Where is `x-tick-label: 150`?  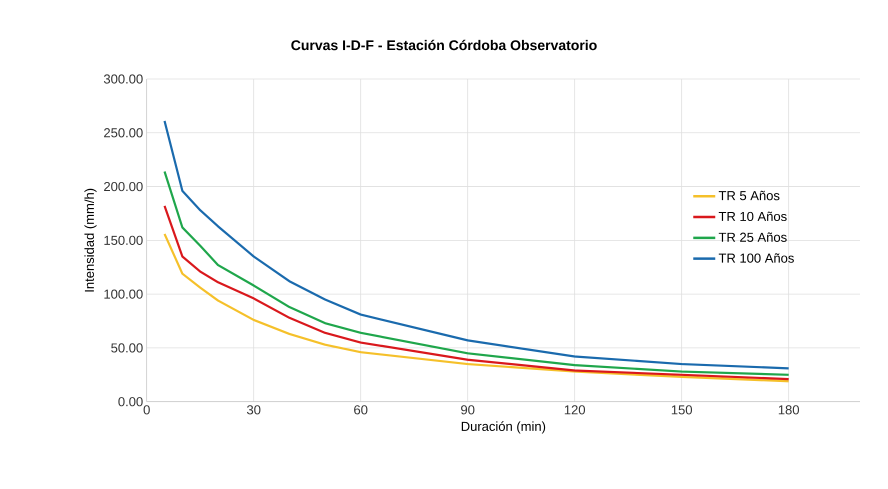 x-tick-label: 150 is located at coordinates (682, 409).